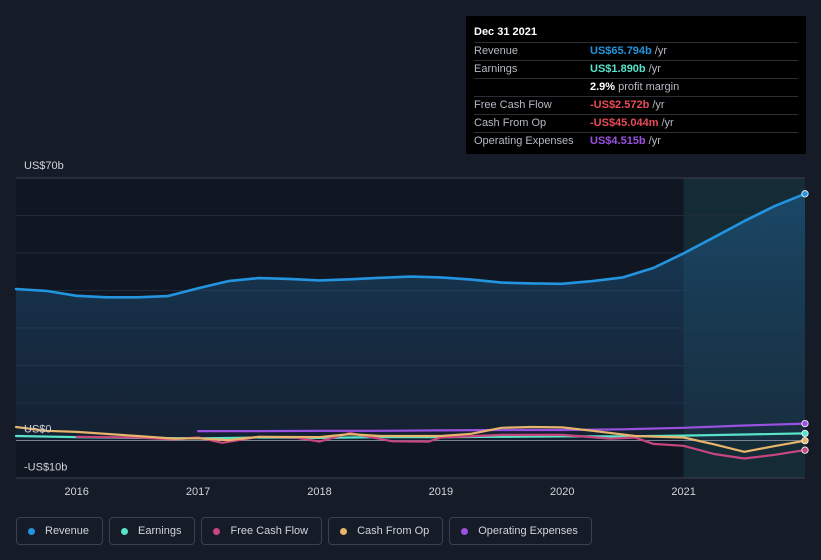 The width and height of the screenshot is (821, 560). What do you see at coordinates (198, 492) in the screenshot?
I see `x-tick-label: 2017` at bounding box center [198, 492].